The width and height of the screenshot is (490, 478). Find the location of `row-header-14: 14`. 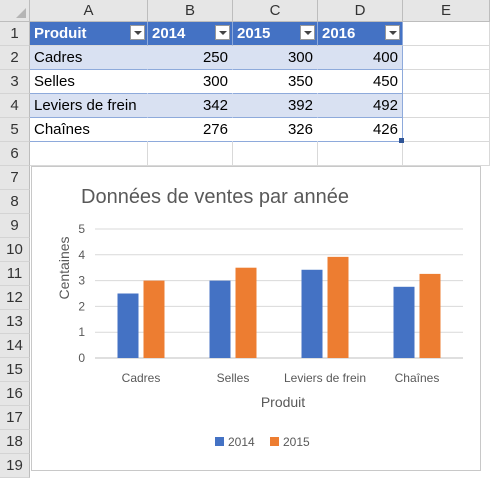

row-header-14: 14 is located at coordinates (15, 346).